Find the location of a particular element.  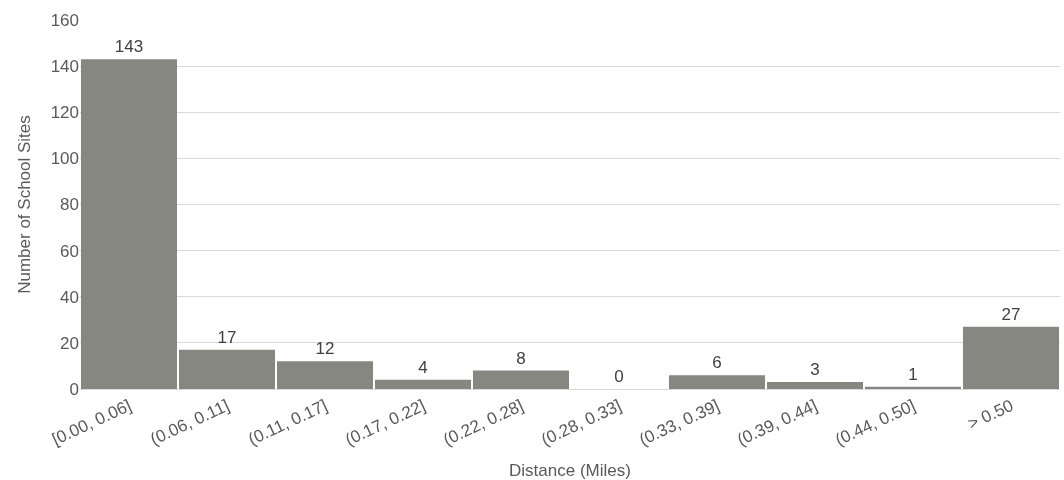

x-tick-label: > 0.50 is located at coordinates (990, 415).